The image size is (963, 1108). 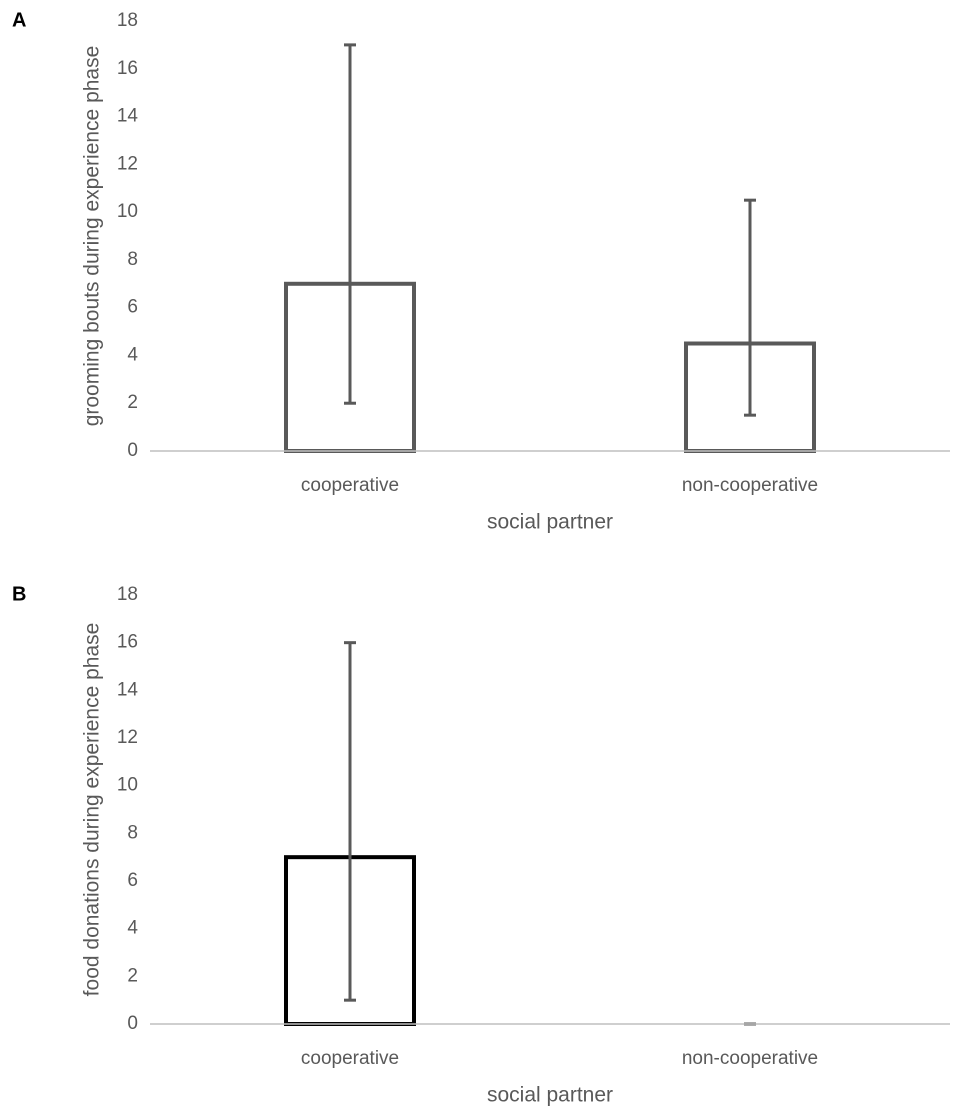 I want to click on y-axis-title: food donations during experience phase, so click(x=92, y=810).